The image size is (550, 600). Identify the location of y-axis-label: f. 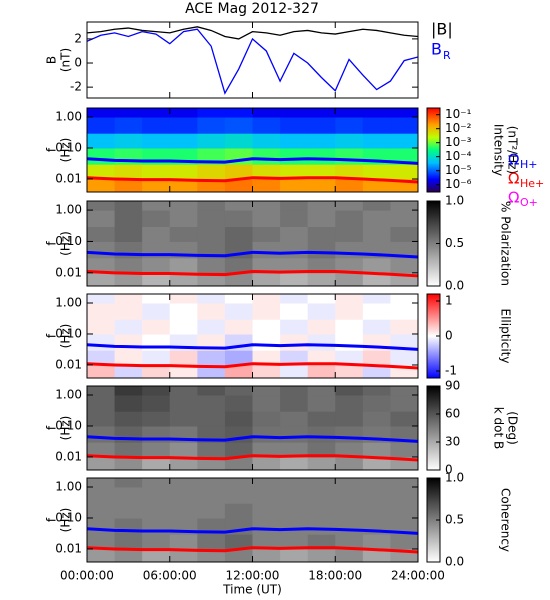
(52, 427).